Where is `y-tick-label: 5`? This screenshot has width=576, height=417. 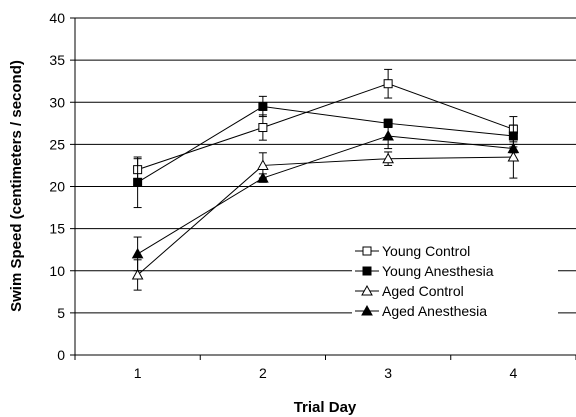 y-tick-label: 5 is located at coordinates (61, 313).